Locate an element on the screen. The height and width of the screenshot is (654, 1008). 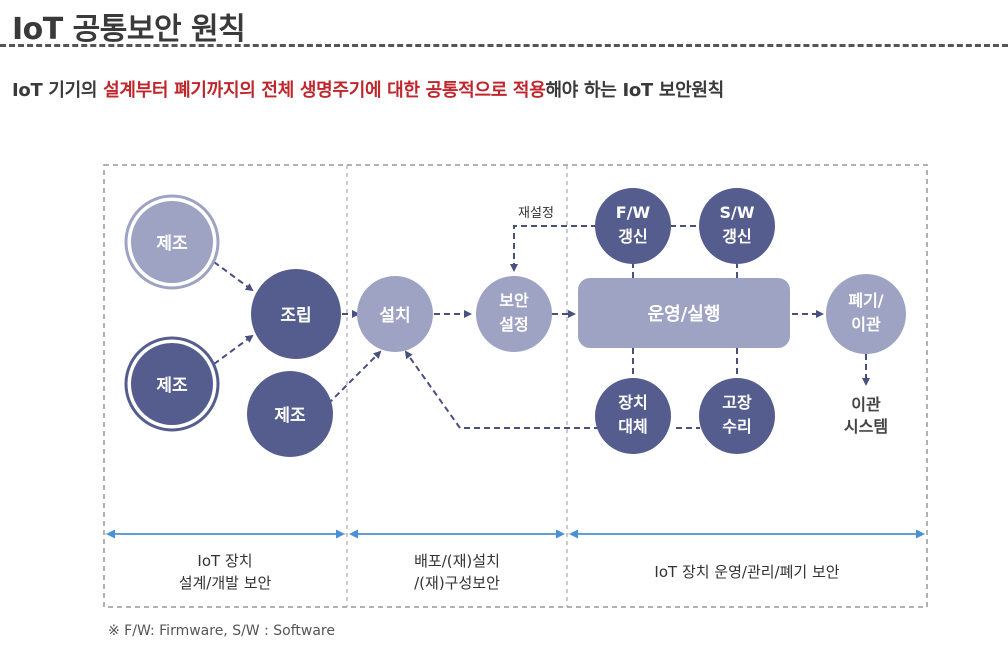
node-security-config-line2: 설정 is located at coordinates (513, 324).